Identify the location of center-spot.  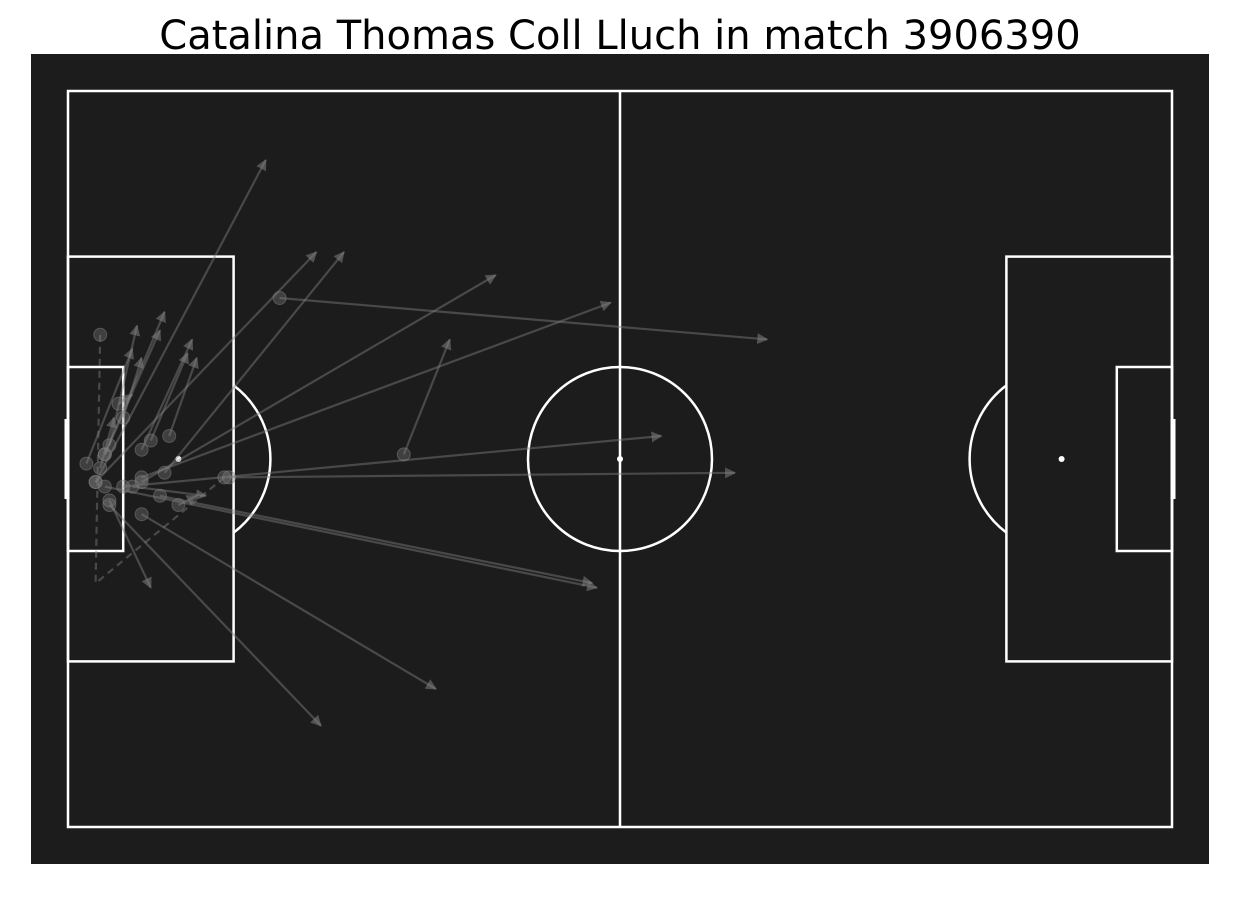
(620, 459).